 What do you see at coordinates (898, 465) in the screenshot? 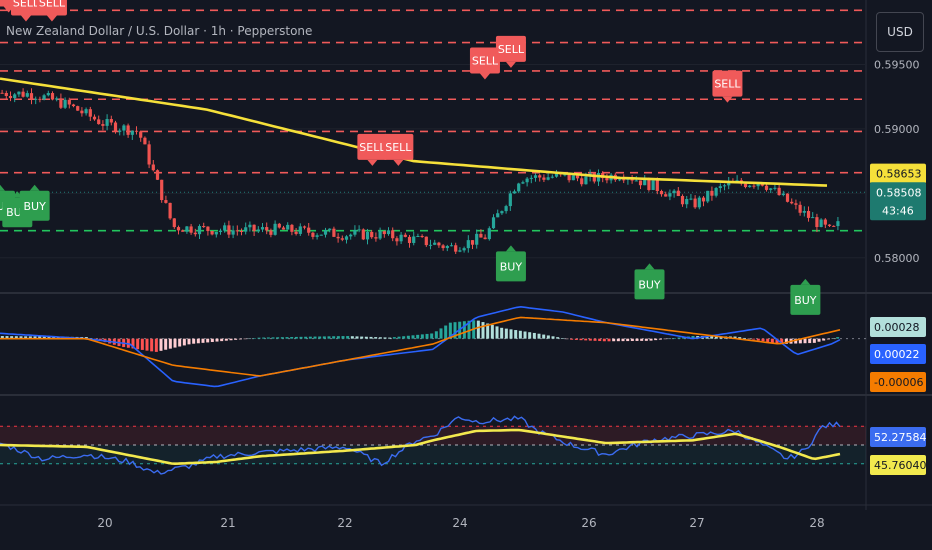
I see `rsi-value-tag-bg` at bounding box center [898, 465].